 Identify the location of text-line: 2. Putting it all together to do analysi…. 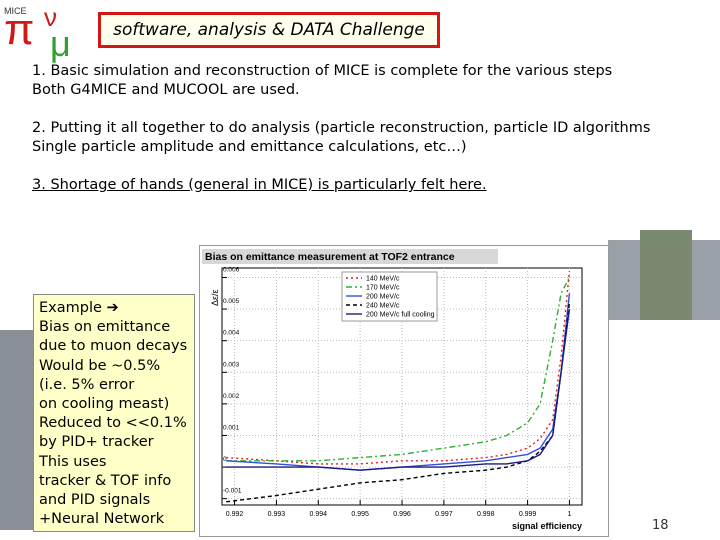
(341, 128).